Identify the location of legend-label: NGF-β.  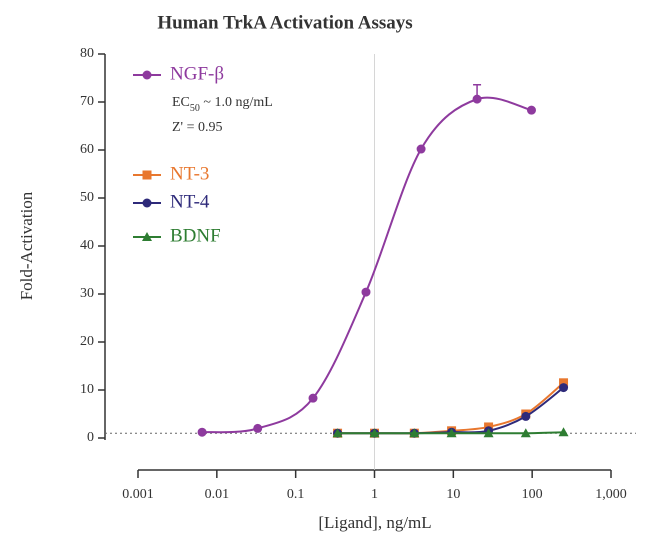
(197, 73).